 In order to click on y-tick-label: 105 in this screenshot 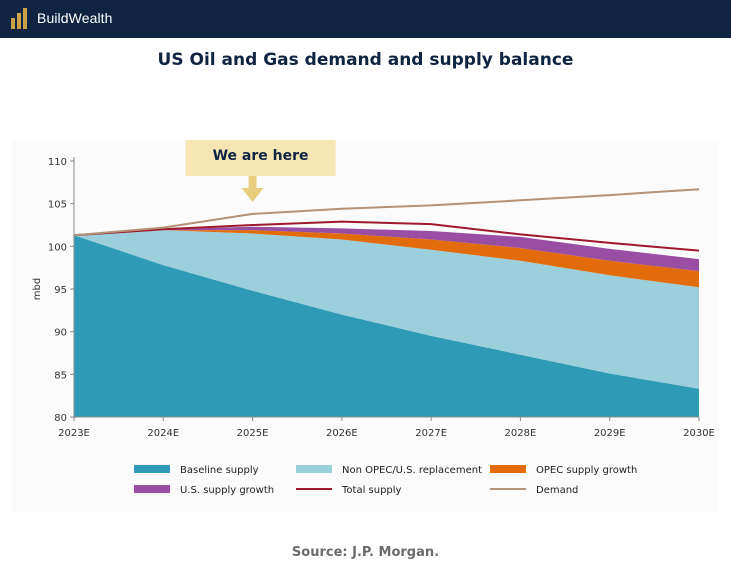, I will do `click(57, 205)`.